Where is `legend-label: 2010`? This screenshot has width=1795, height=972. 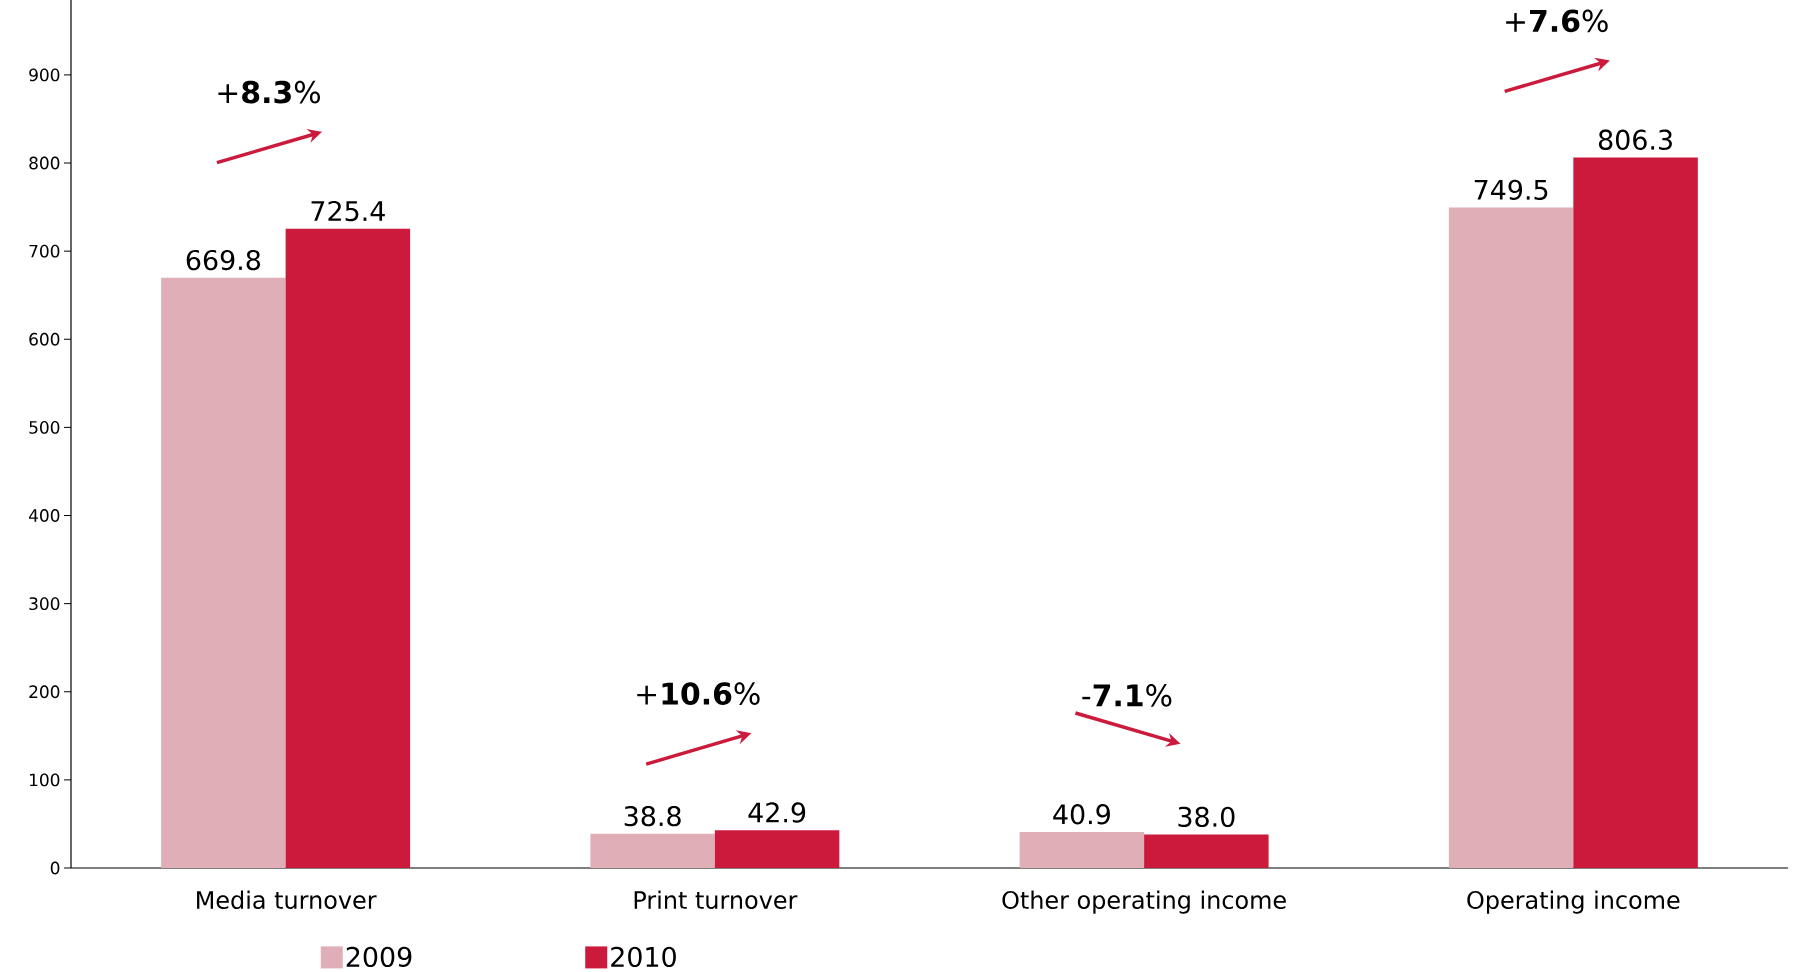
legend-label: 2010 is located at coordinates (643, 957).